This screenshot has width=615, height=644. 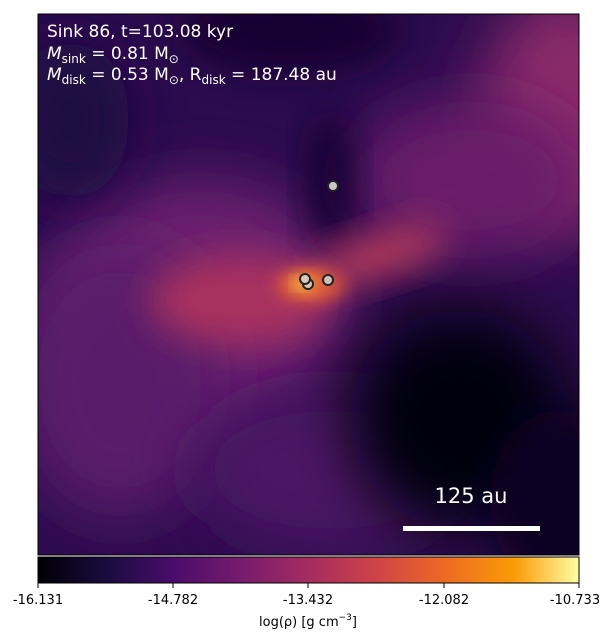 I want to click on disk-info-line: Mdisk = 0.53 M⊙, Rdisk = 187.48 au, so click(x=192, y=76).